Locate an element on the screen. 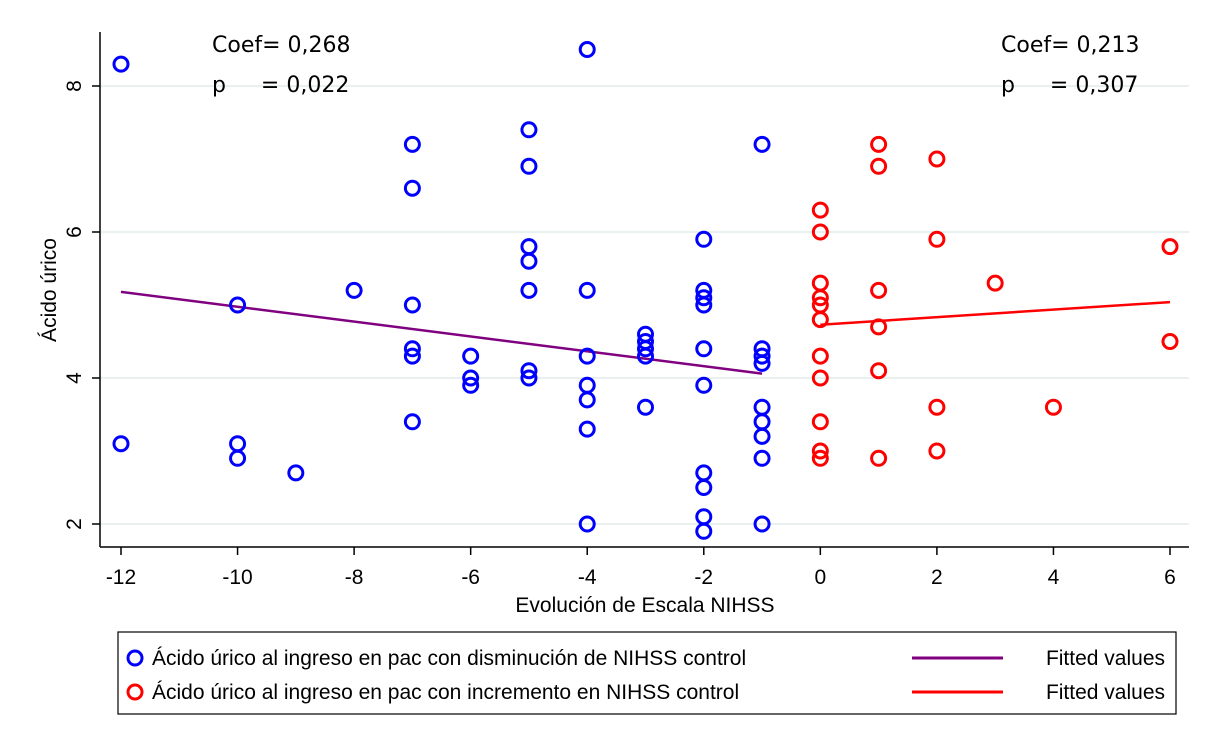  left-coef-label: Coef= 0,268 is located at coordinates (281, 45).